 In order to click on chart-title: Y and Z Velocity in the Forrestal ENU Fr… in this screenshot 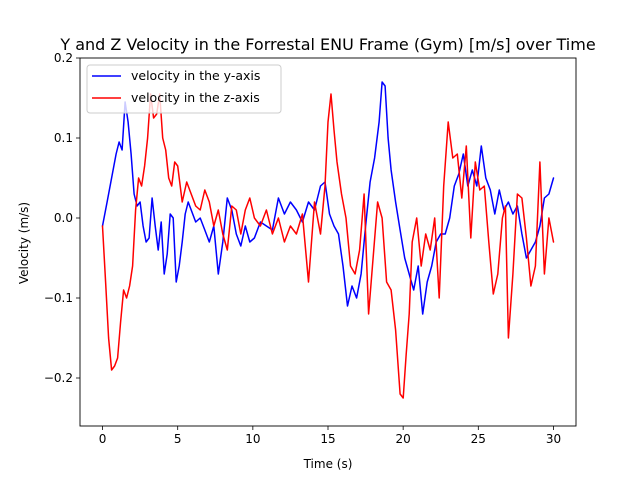, I will do `click(327, 44)`.